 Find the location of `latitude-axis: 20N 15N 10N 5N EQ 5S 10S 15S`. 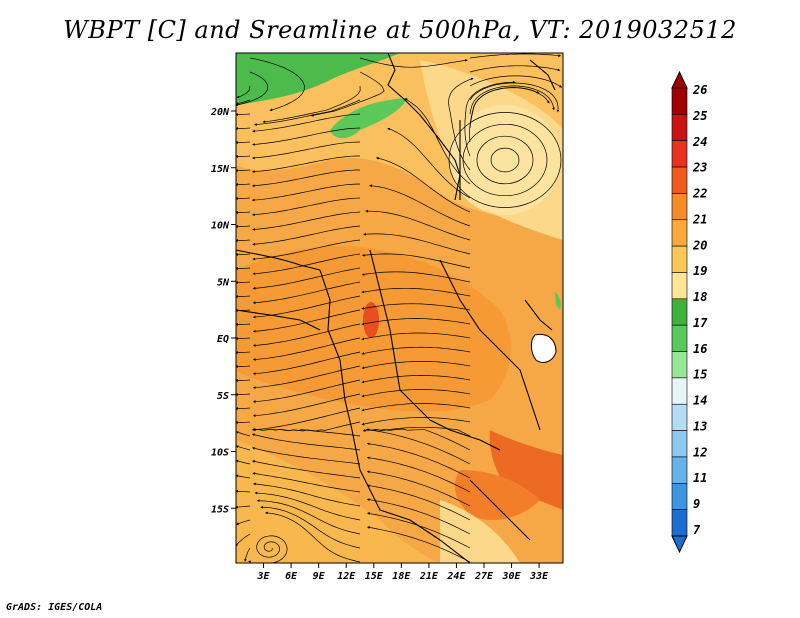

latitude-axis: 20N 15N 10N 5N EQ 5S 10S 15S is located at coordinates (223, 311).